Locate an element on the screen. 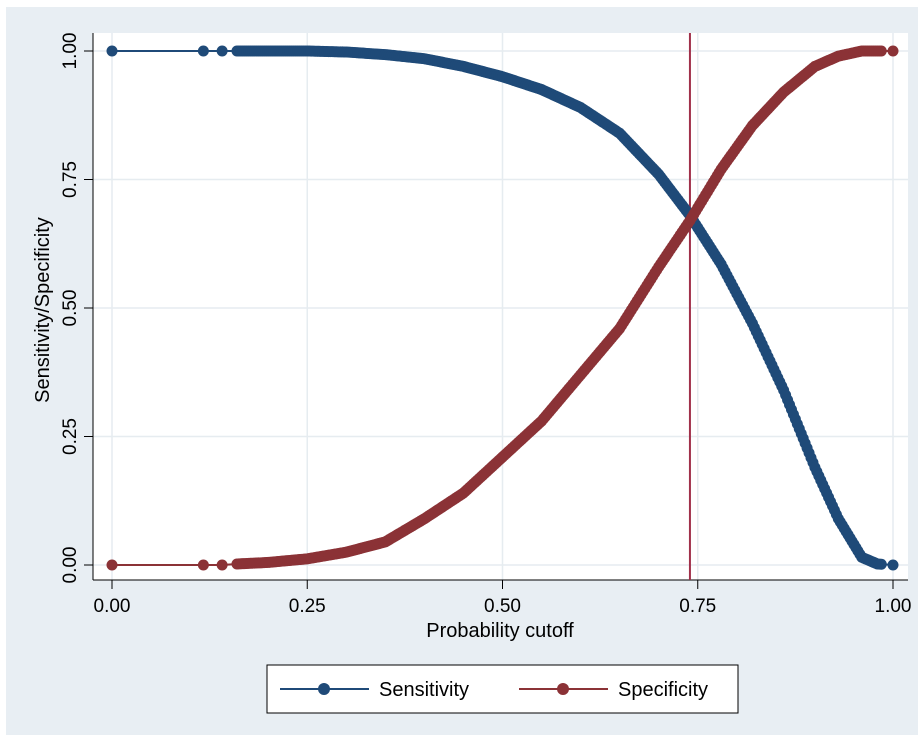 The width and height of the screenshot is (922, 742). x-tick-label: 1.00 is located at coordinates (893, 606).